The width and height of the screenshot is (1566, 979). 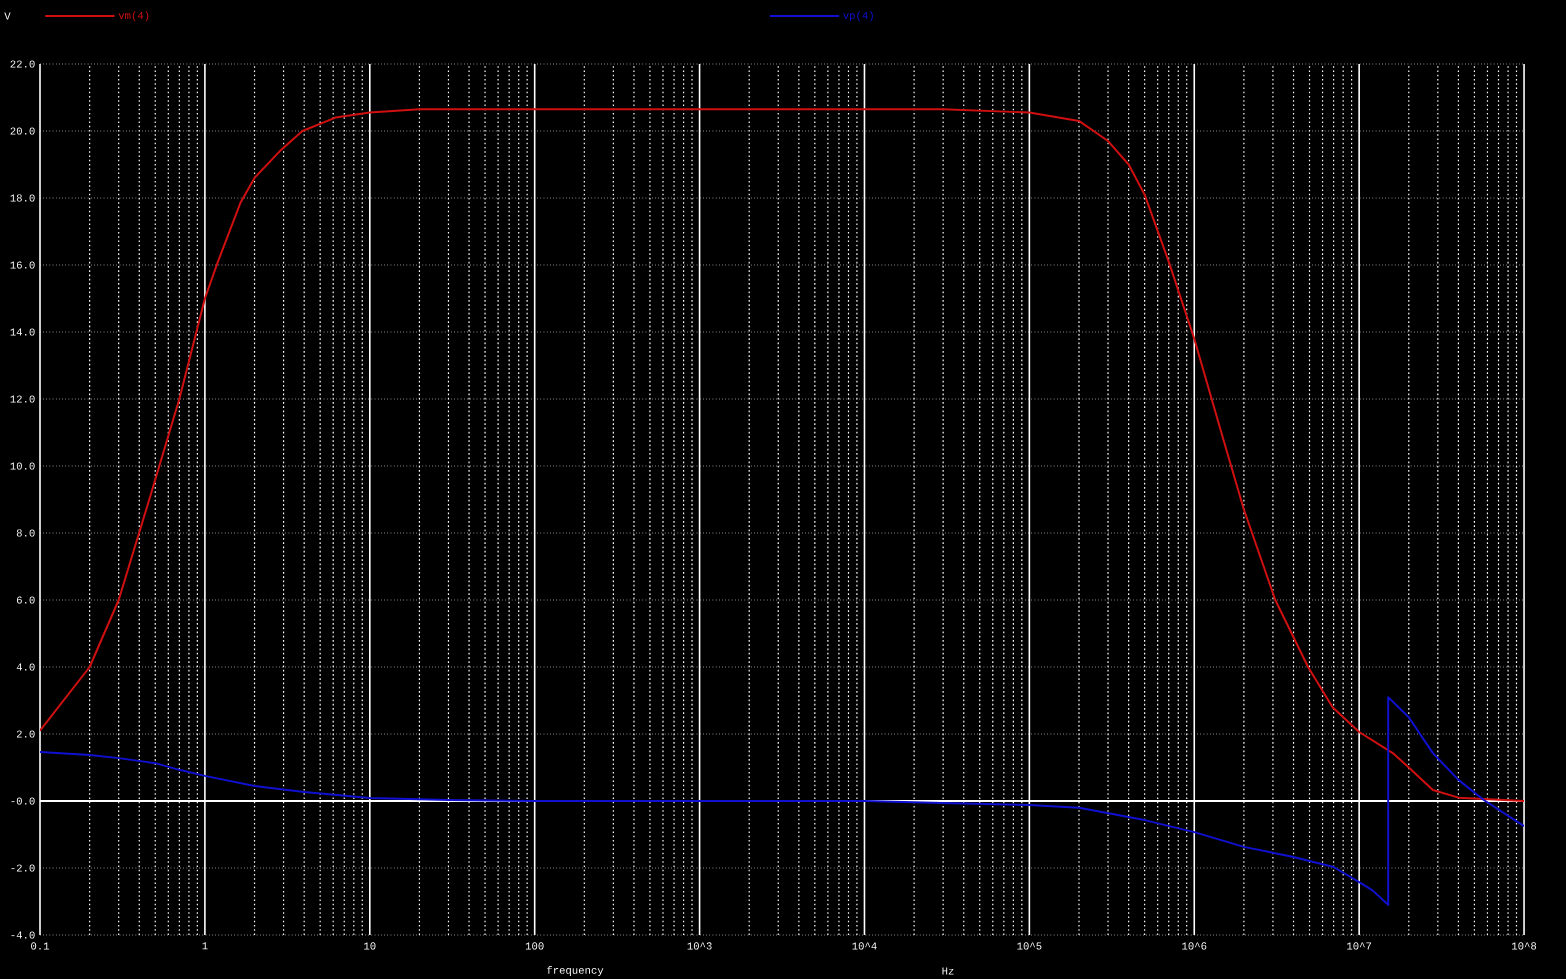 What do you see at coordinates (22, 265) in the screenshot?
I see `y-tick-label: 16.0` at bounding box center [22, 265].